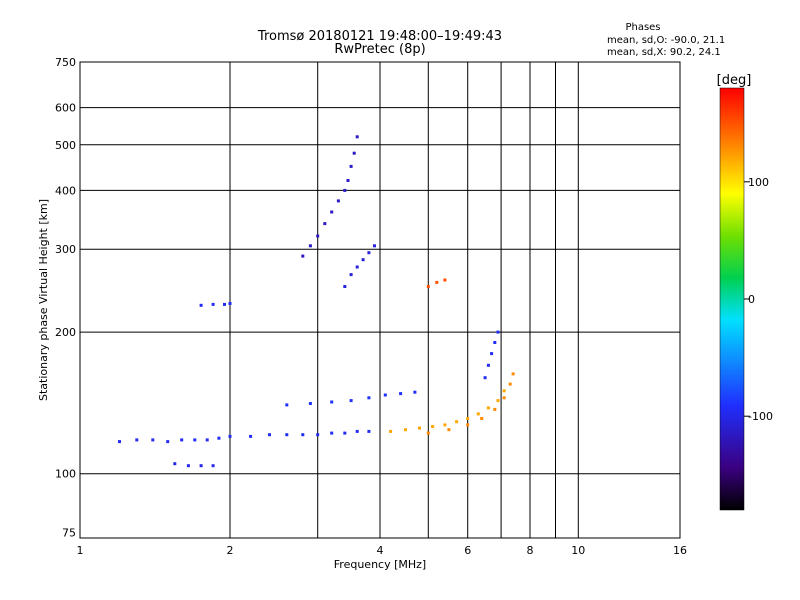 This screenshot has width=800, height=600. What do you see at coordinates (379, 49) in the screenshot?
I see `chart-subtitle: RwPretec (8p)` at bounding box center [379, 49].